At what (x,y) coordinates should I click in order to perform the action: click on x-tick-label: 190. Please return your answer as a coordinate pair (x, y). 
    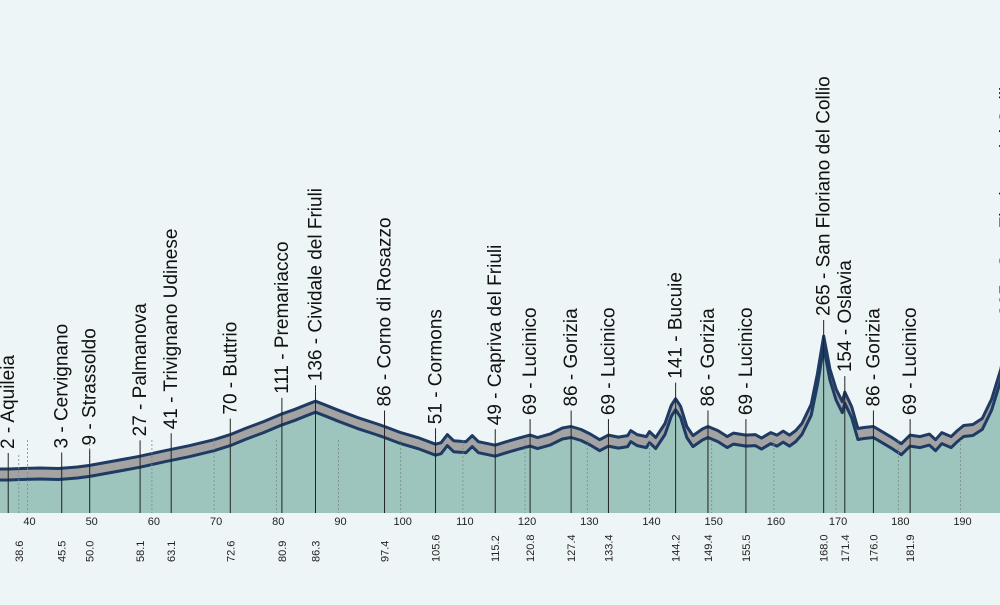
    Looking at the image, I should click on (962, 522).